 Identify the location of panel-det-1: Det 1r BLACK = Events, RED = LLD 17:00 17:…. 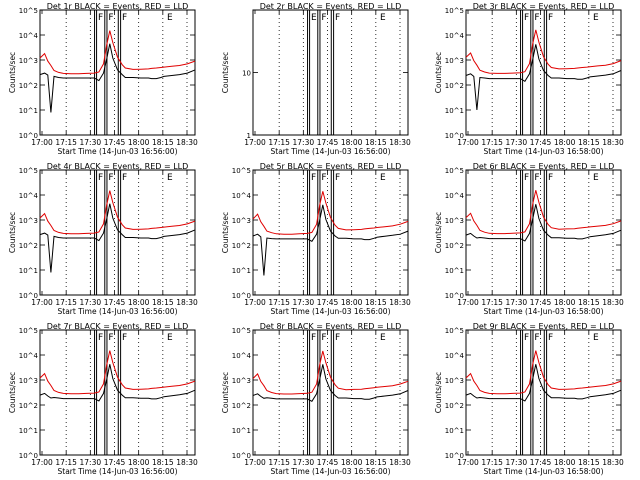
(103, 79).